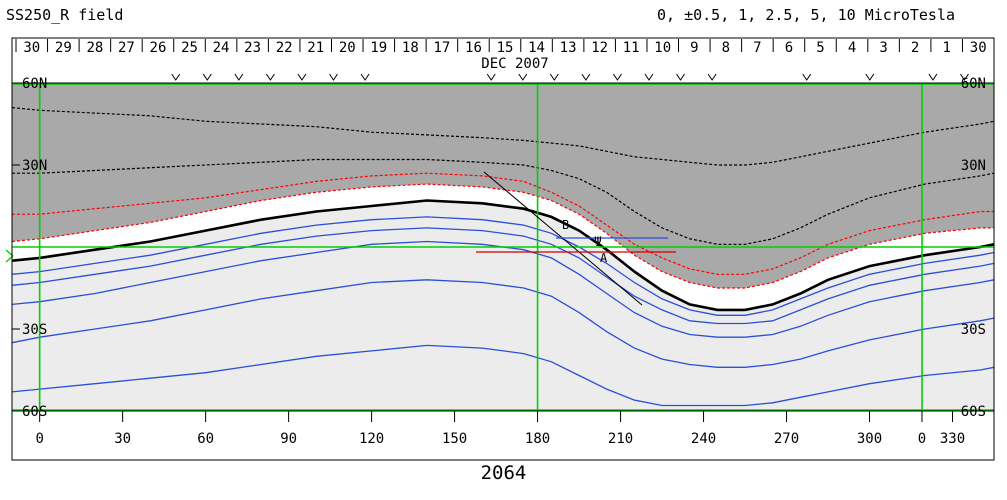 This screenshot has width=1007, height=500. I want to click on lon-tick-label: 90, so click(288, 439).